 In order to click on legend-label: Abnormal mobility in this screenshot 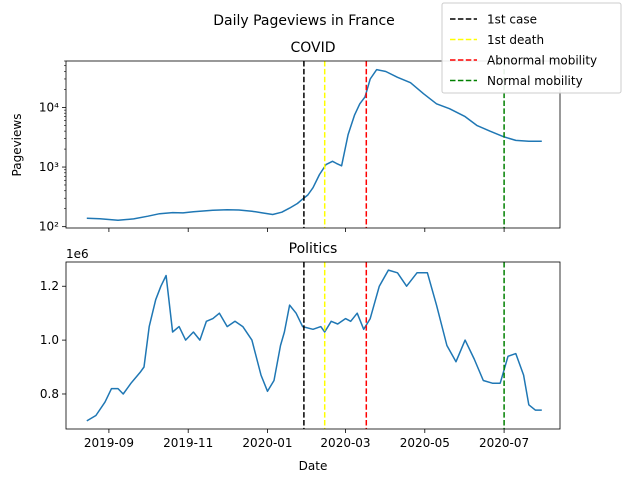, I will do `click(542, 61)`.